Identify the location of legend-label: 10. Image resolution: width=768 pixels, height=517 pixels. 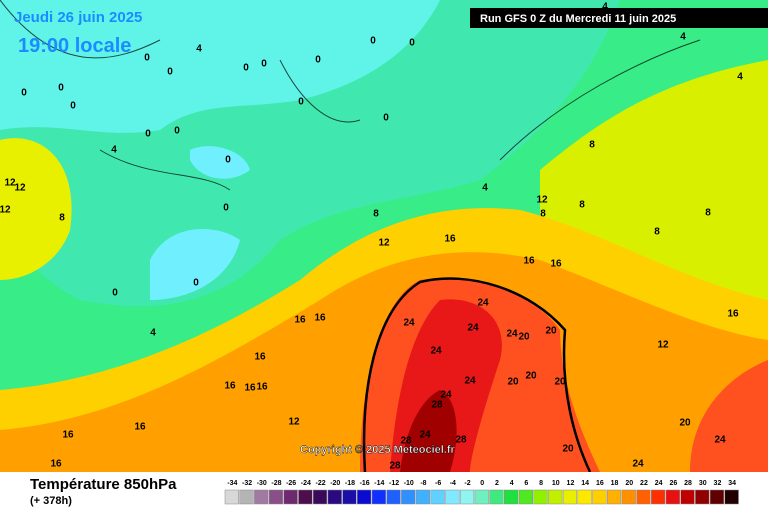
(556, 483).